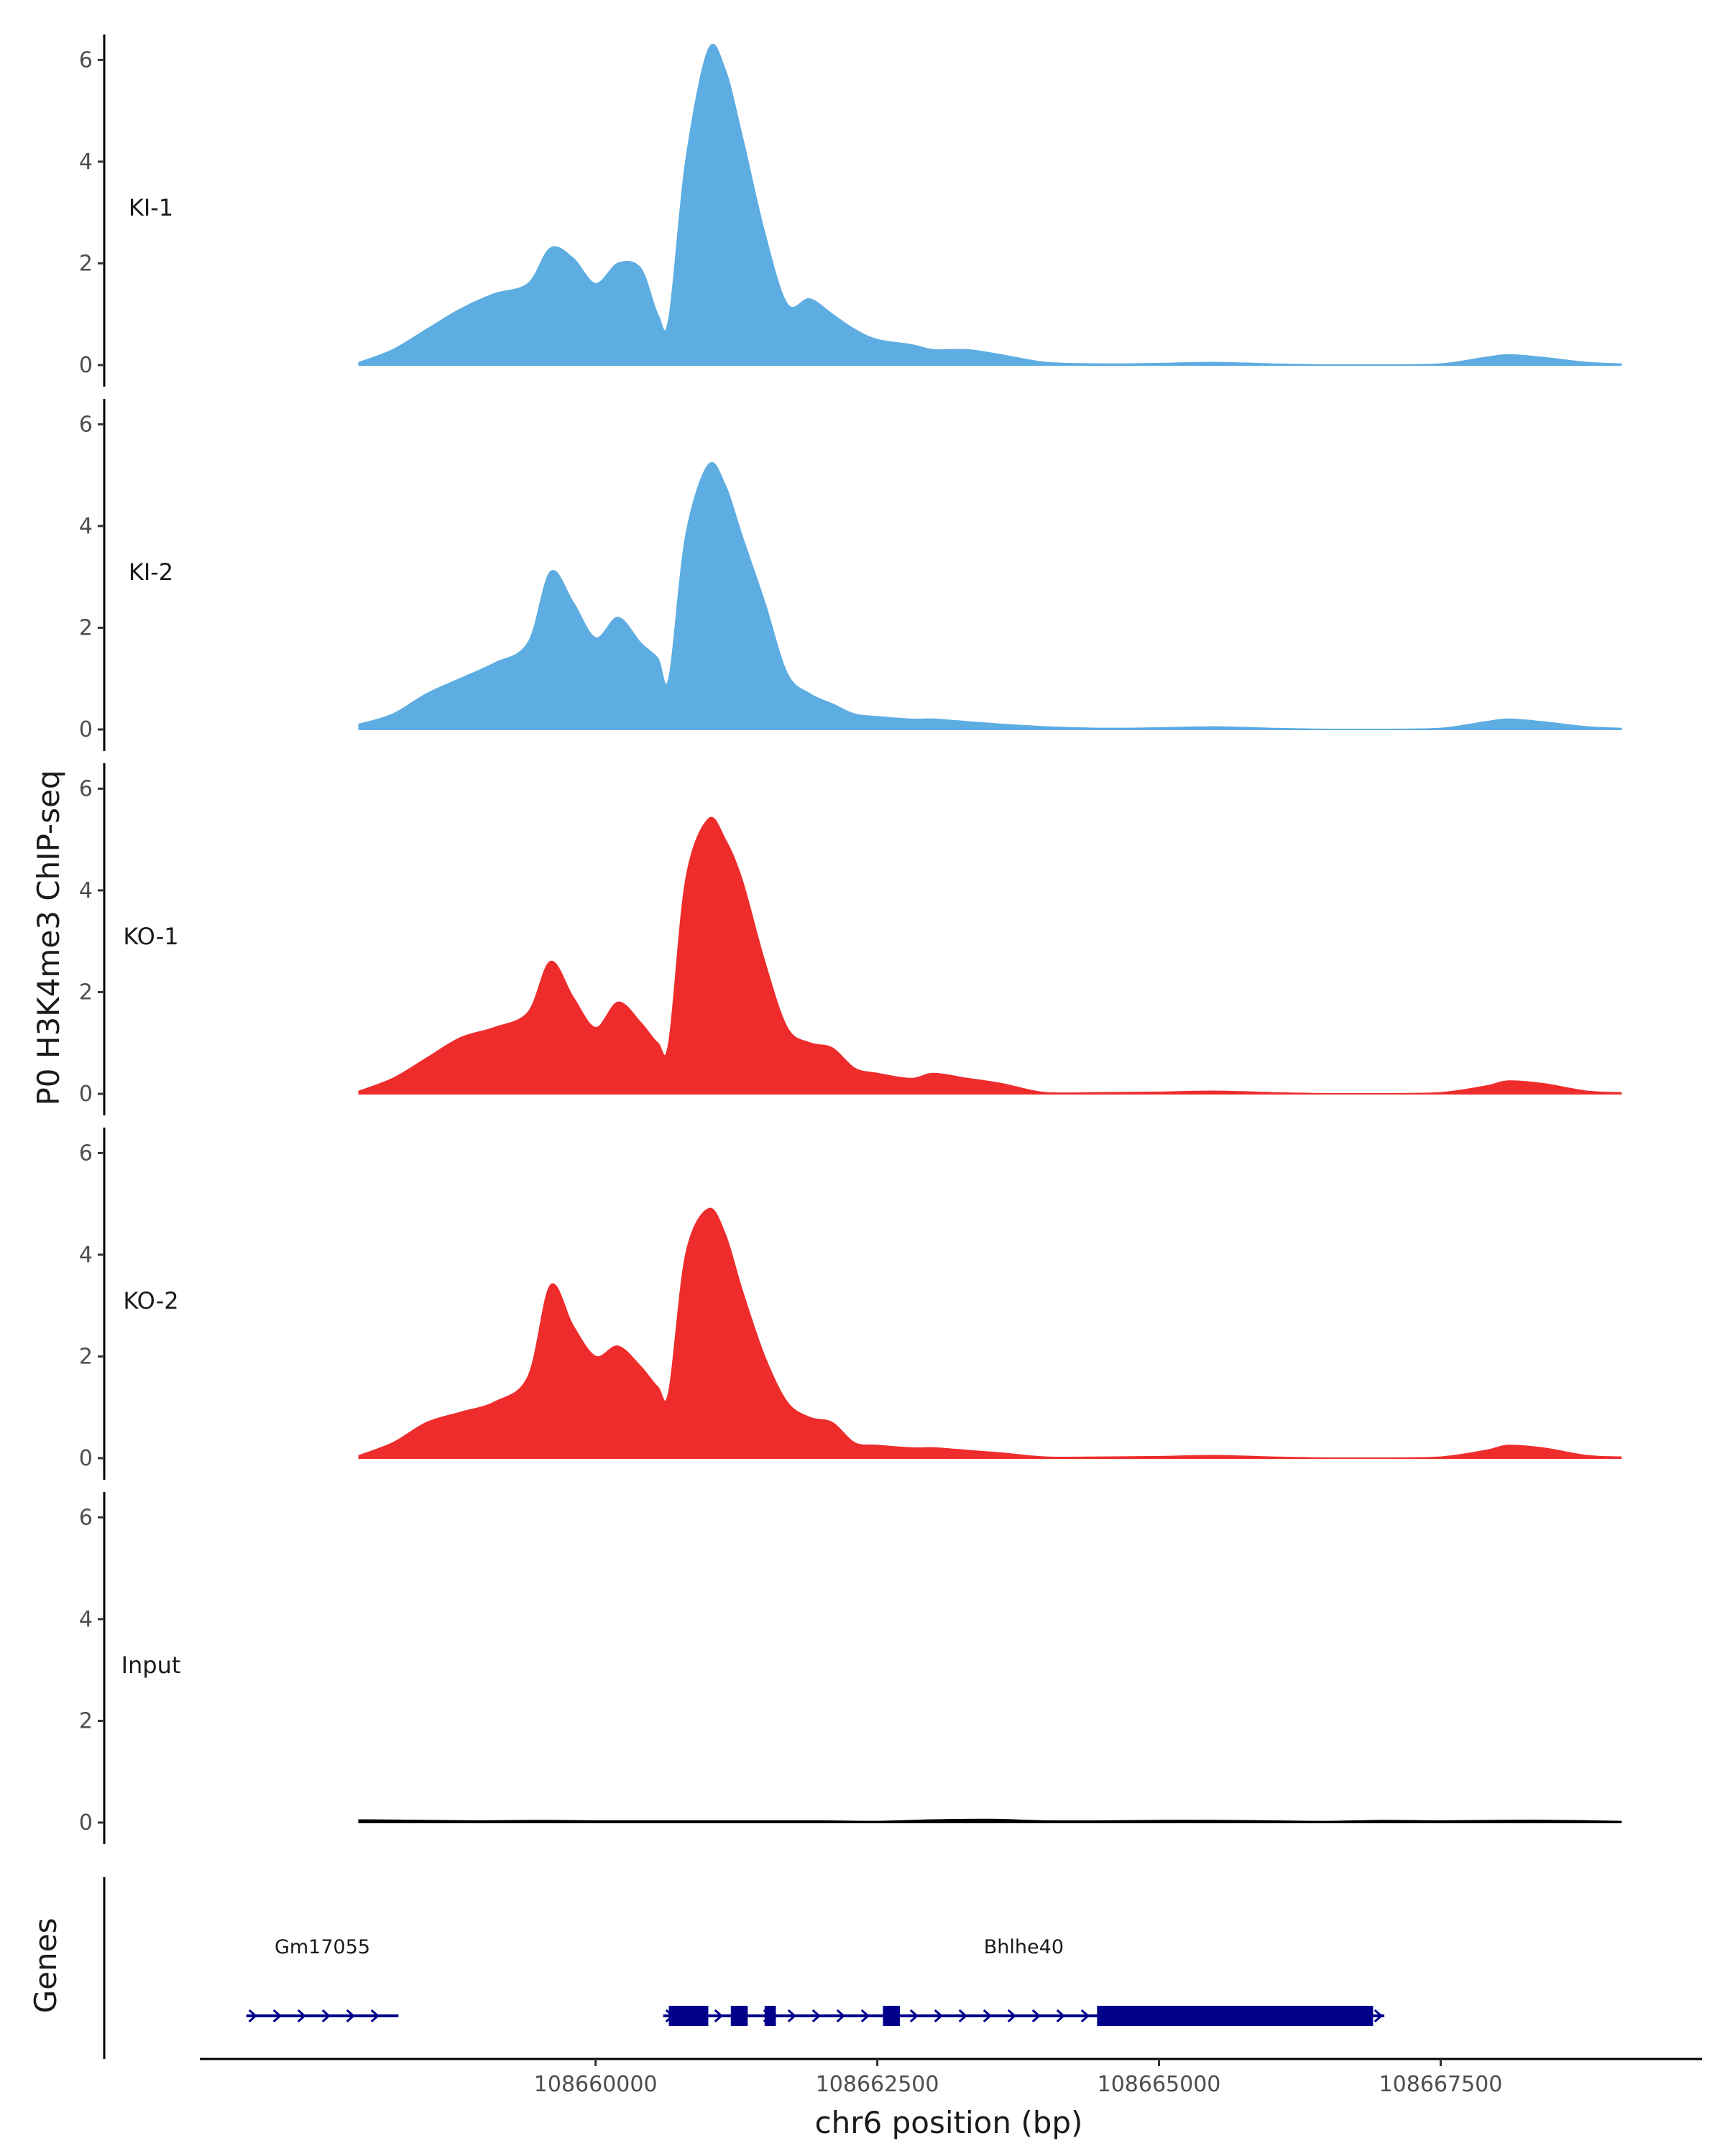  Describe the element at coordinates (151, 1665) in the screenshot. I see `track-label: Input` at that location.